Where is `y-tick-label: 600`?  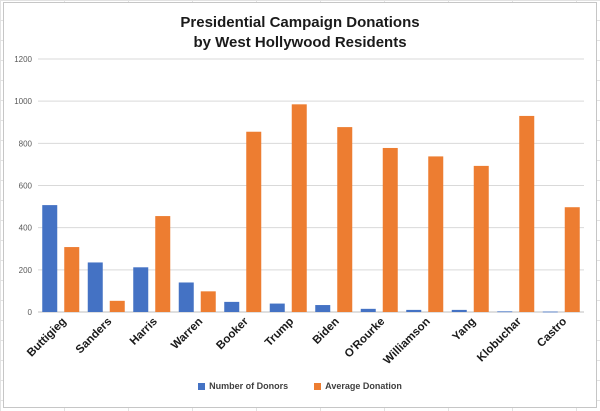 y-tick-label: 600 is located at coordinates (26, 186).